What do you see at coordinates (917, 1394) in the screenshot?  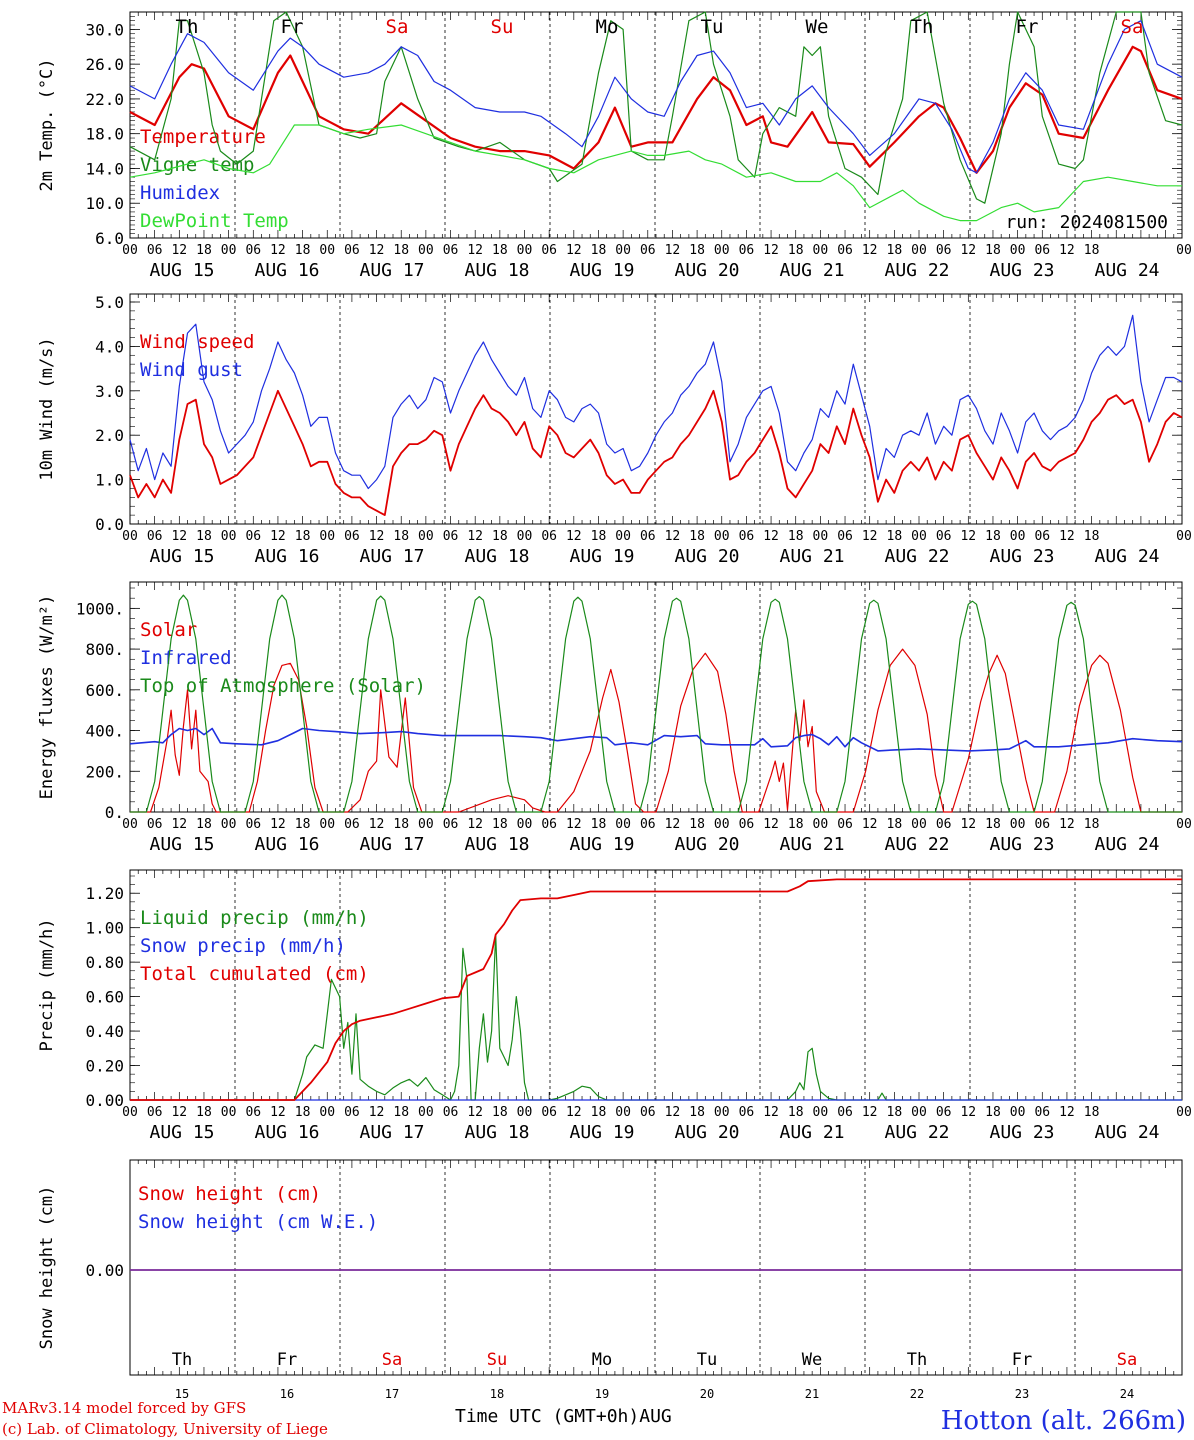 I see `day-number-label: 22` at bounding box center [917, 1394].